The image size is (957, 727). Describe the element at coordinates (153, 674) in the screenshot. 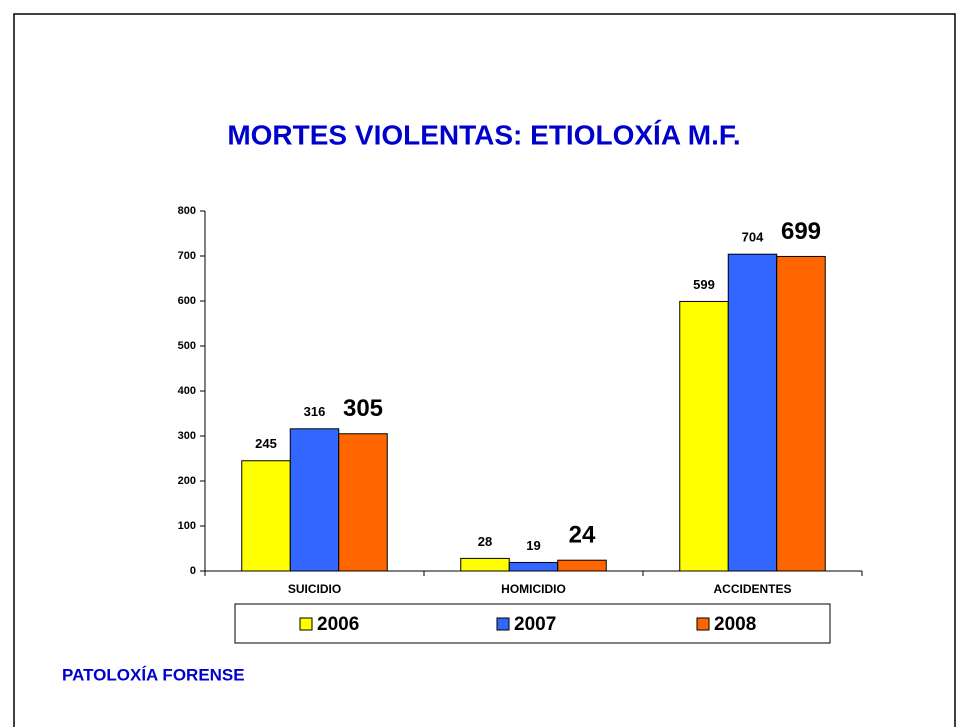

I see `footer: PATOLOXÍA FORENSE` at that location.